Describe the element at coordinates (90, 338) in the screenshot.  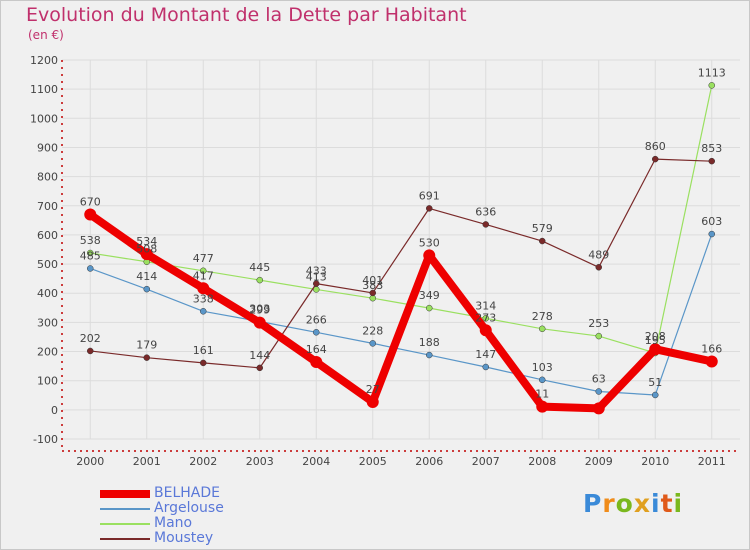
I see `data-label-moustey: 202` at that location.